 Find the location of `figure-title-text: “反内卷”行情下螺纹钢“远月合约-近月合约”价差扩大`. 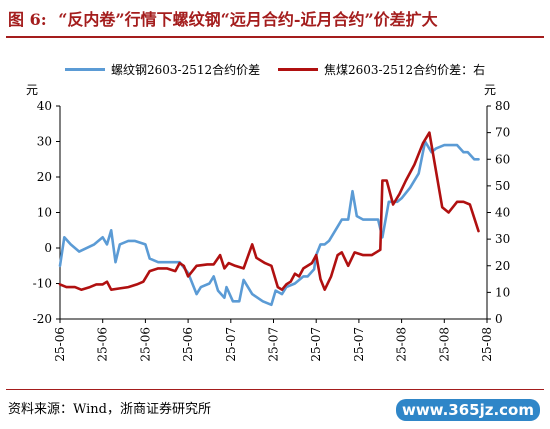

figure-title-text: “反内卷”行情下螺纹钢“远月合约-近月合约”价差扩大 is located at coordinates (248, 19).